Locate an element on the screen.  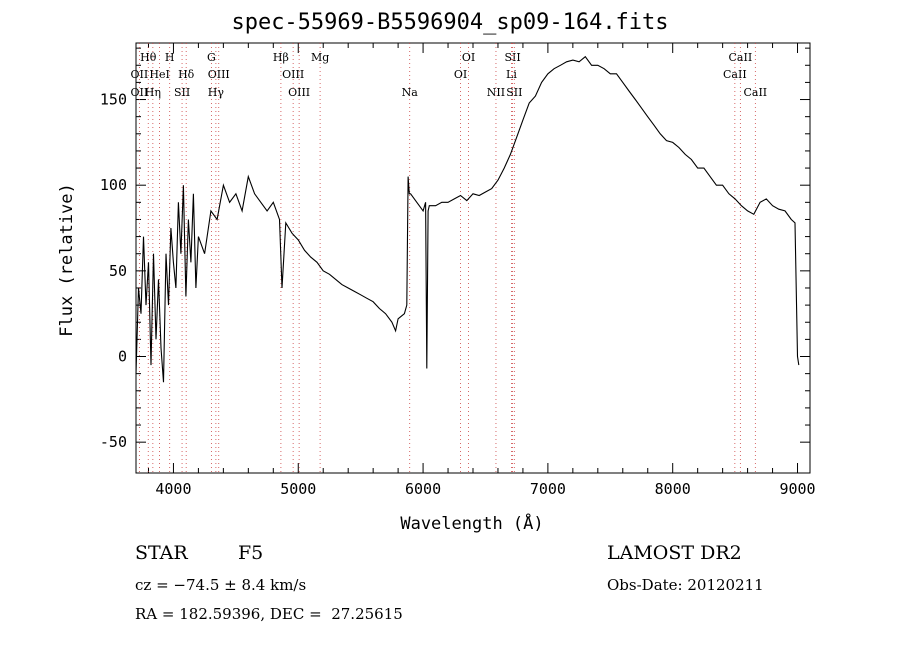
y-tick-label: 0 is located at coordinates (122, 357).